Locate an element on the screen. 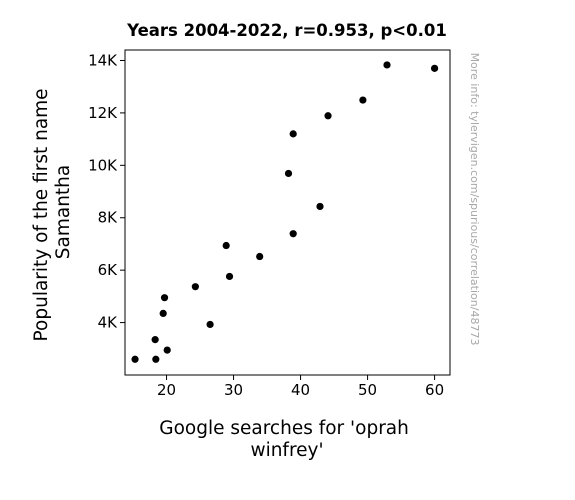  y-axis-title-line-2: Samantha is located at coordinates (63, 212).